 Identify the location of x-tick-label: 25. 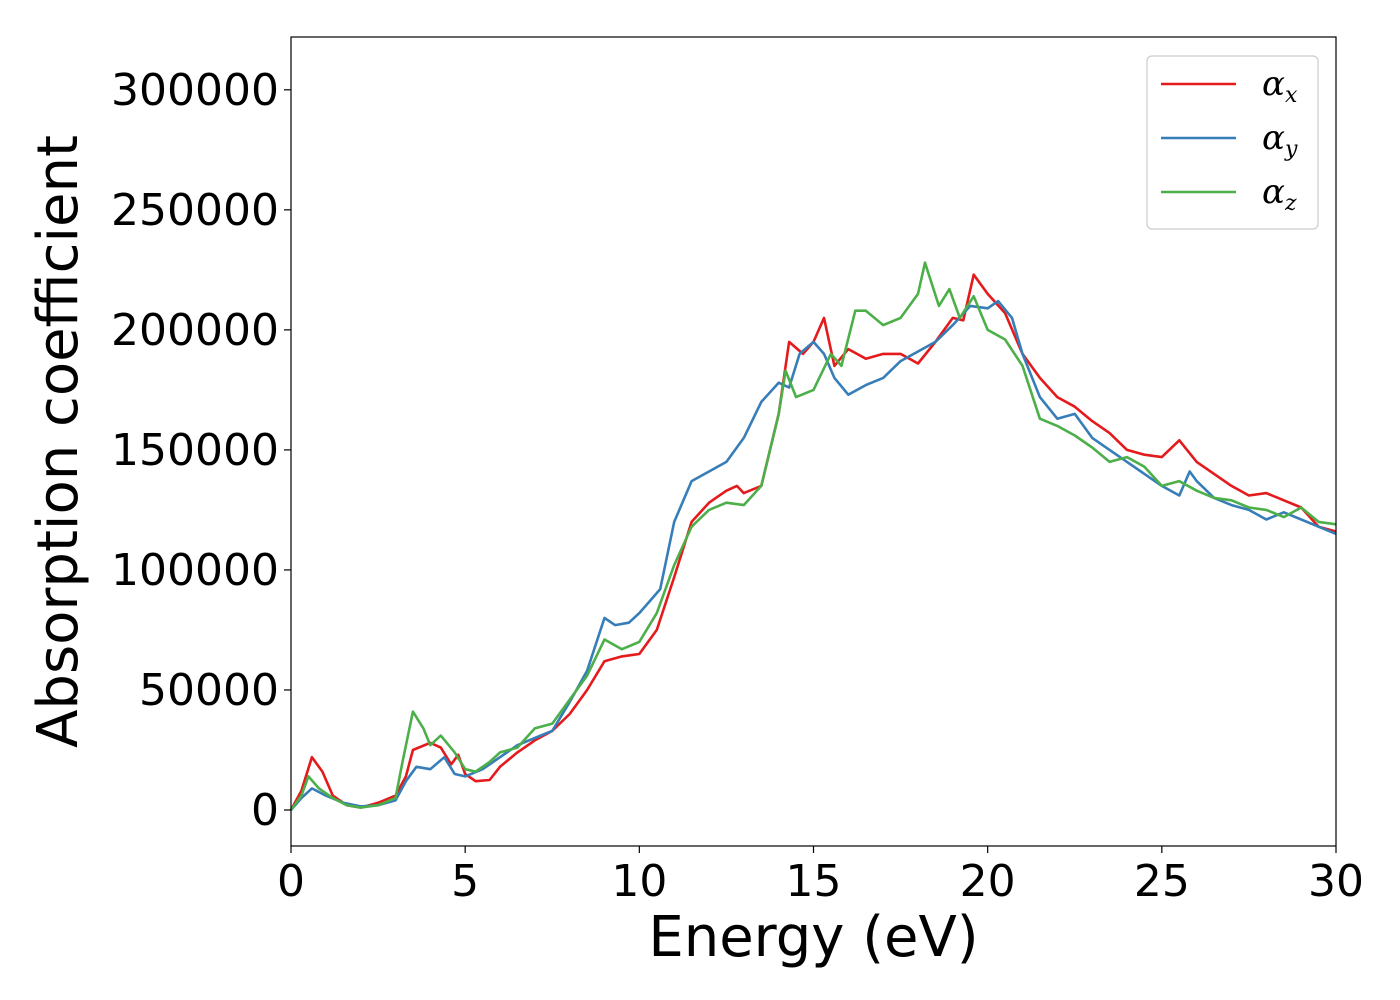
(1162, 881).